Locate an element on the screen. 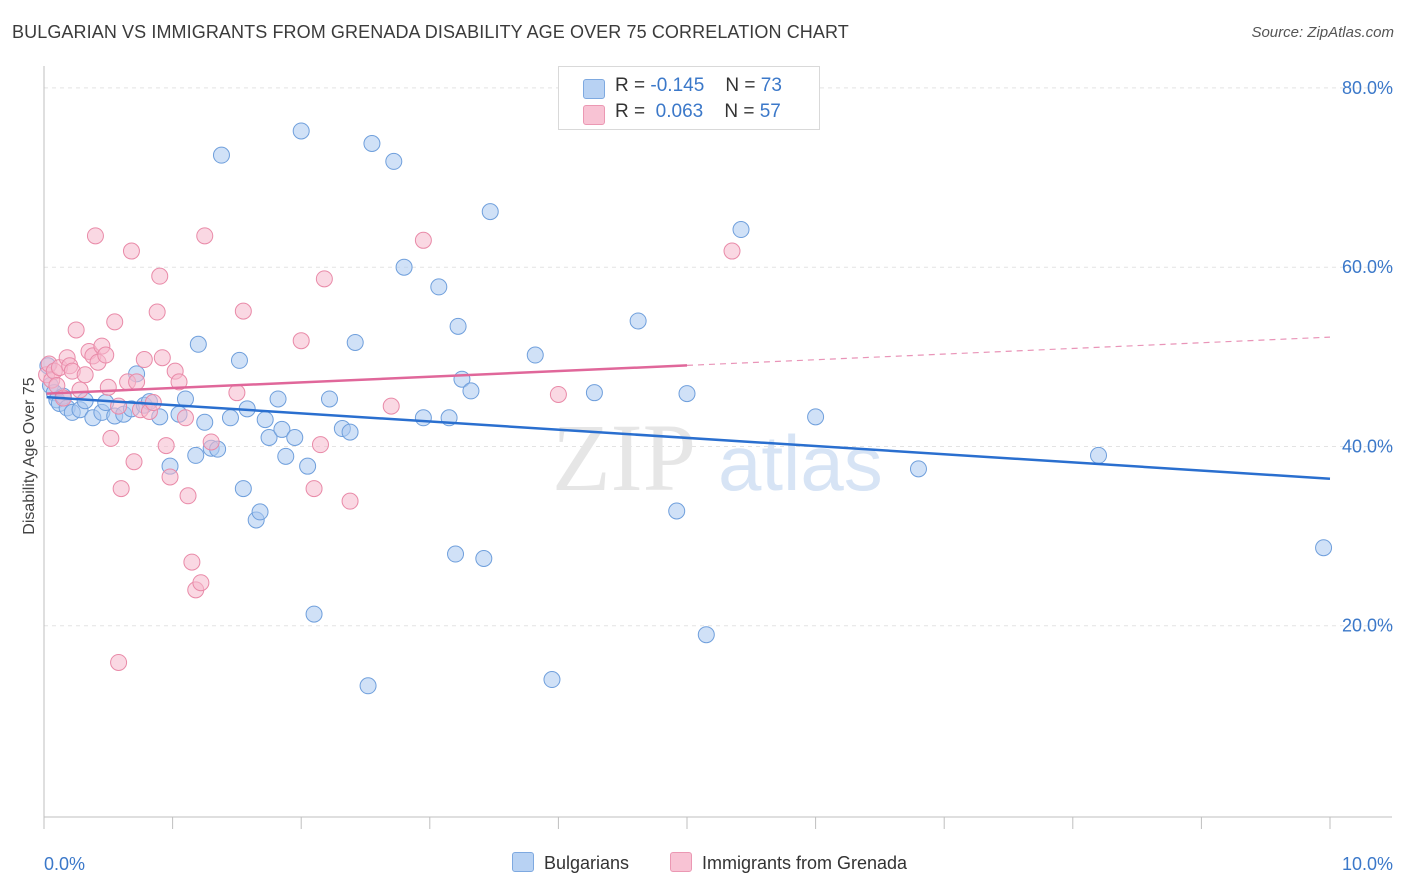 The image size is (1406, 892). y-tick-labels: 20.0% 40.0% 60.0% 80.0% is located at coordinates (1367, 357).